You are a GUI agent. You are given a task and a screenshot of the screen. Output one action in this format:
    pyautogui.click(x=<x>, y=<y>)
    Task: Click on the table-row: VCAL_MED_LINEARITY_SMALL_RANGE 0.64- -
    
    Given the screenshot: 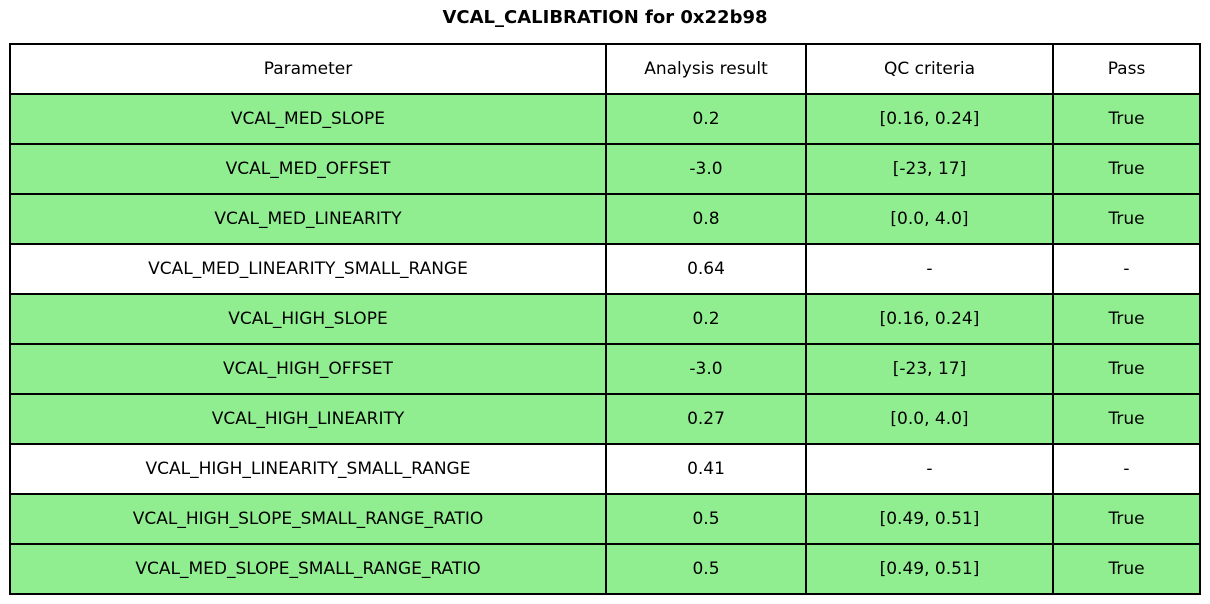 What is the action you would take?
    pyautogui.click(x=605, y=269)
    